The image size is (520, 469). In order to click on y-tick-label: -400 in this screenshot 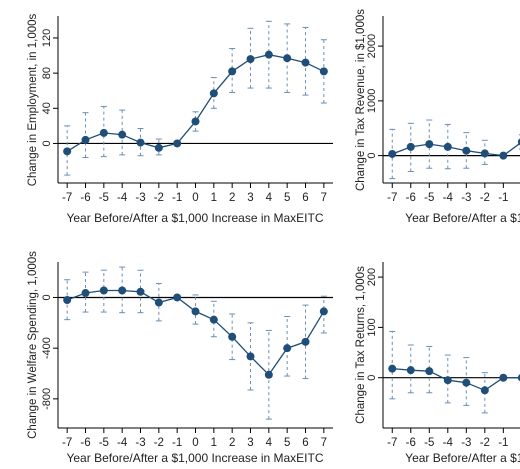, I will do `click(47, 348)`.